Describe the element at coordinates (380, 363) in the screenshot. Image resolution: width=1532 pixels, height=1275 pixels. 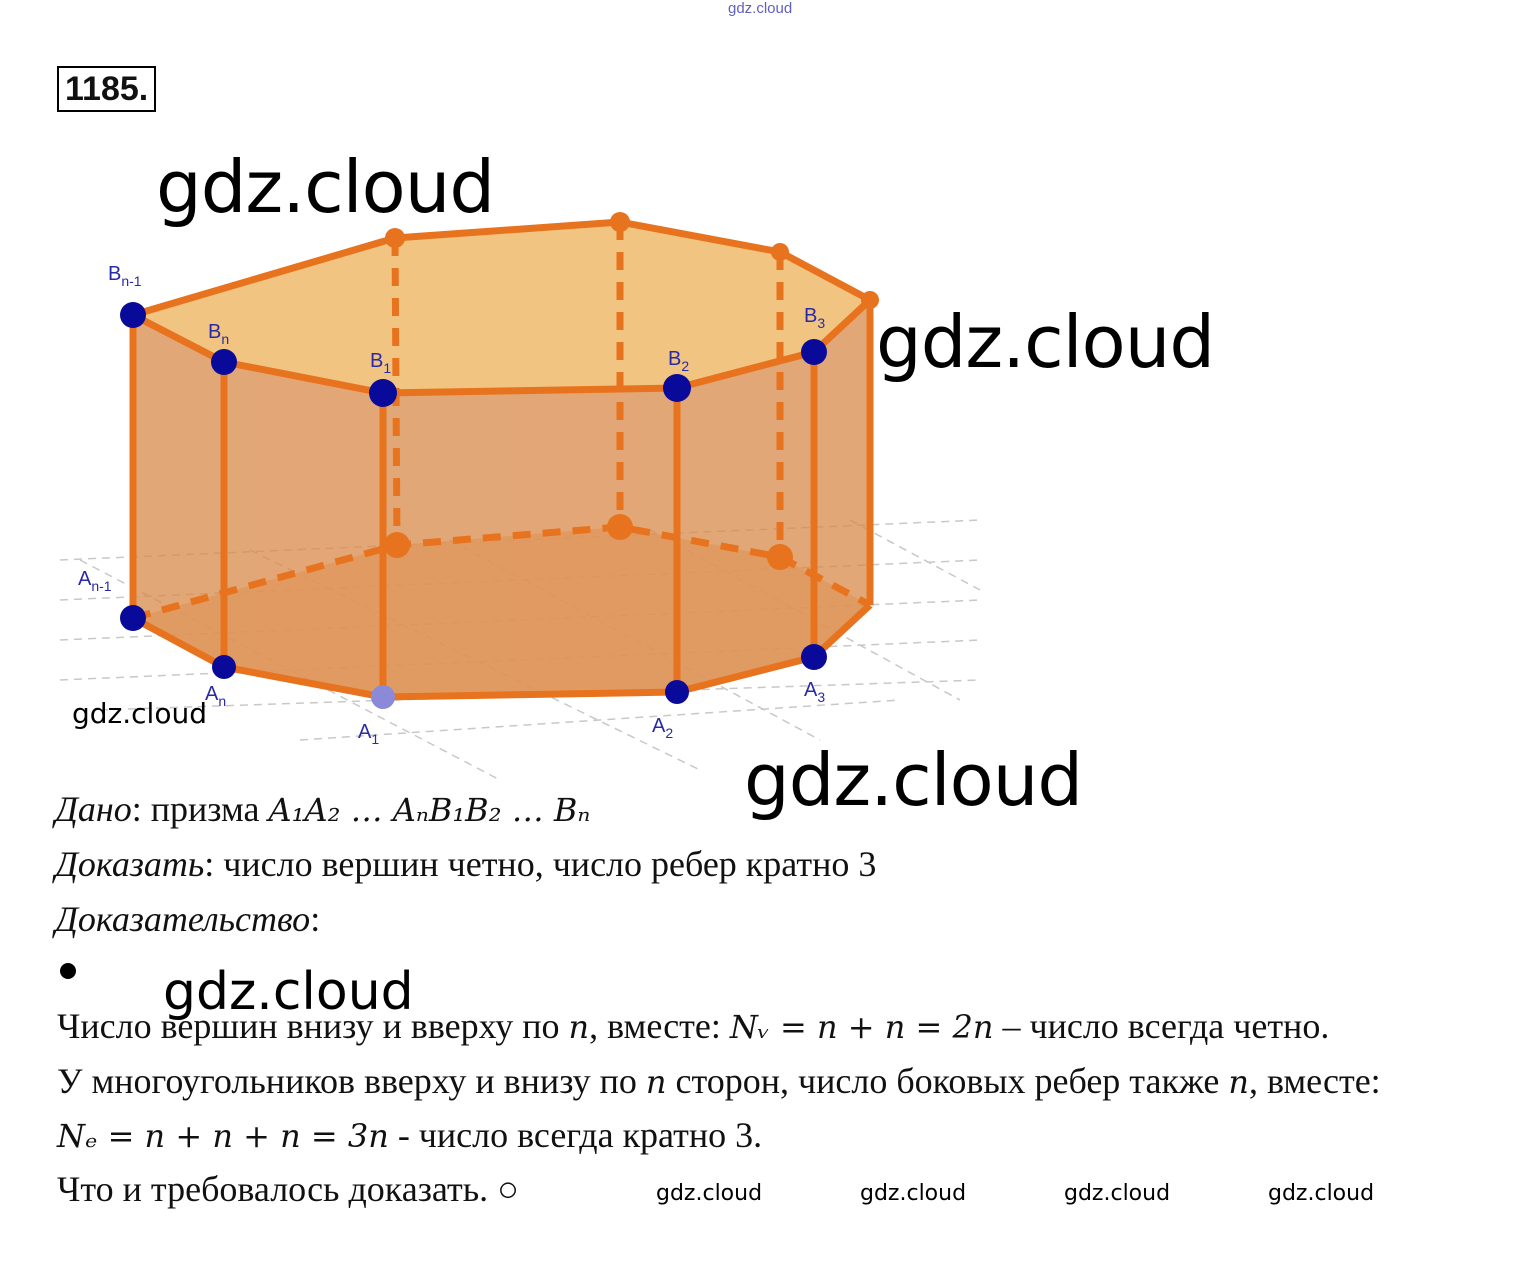
I see `label-B1: B1` at that location.